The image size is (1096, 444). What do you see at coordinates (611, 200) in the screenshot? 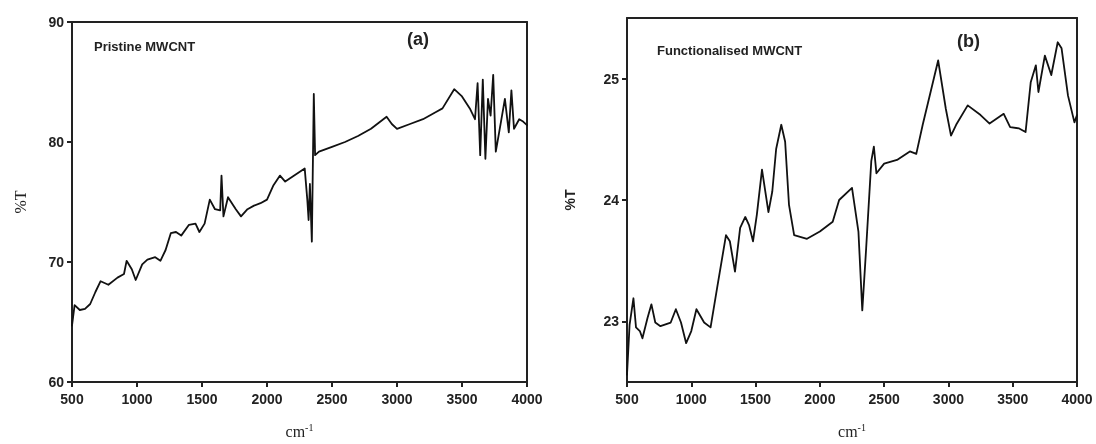
I see `y-tick-label: 24` at bounding box center [611, 200].